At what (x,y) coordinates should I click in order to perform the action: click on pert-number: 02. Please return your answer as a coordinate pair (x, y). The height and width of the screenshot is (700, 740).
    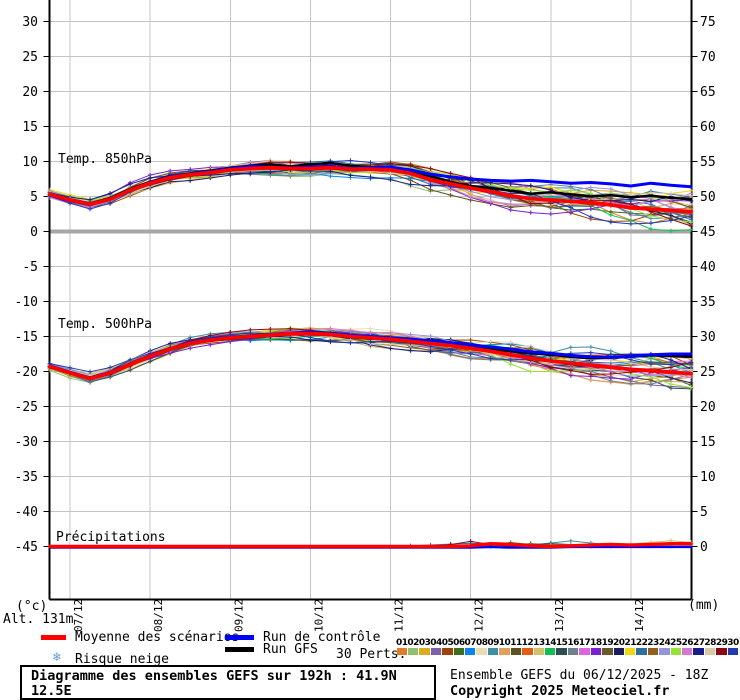
    Looking at the image, I should click on (413, 643).